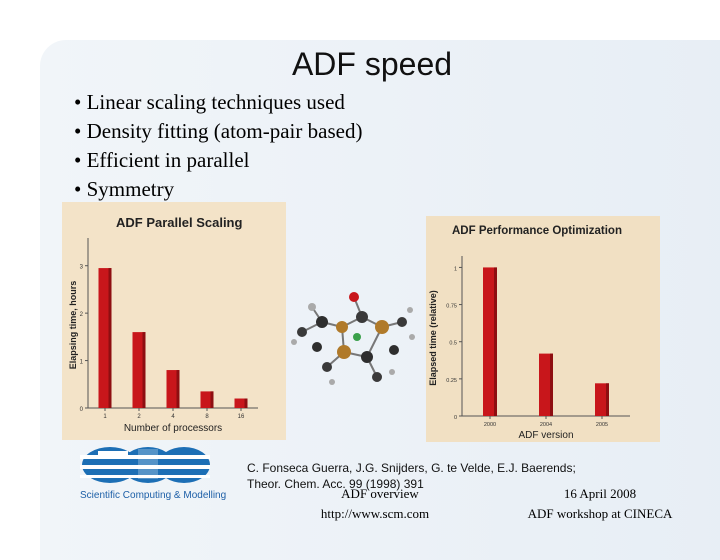 This screenshot has width=720, height=560. I want to click on y-tick-label: 3, so click(82, 268).